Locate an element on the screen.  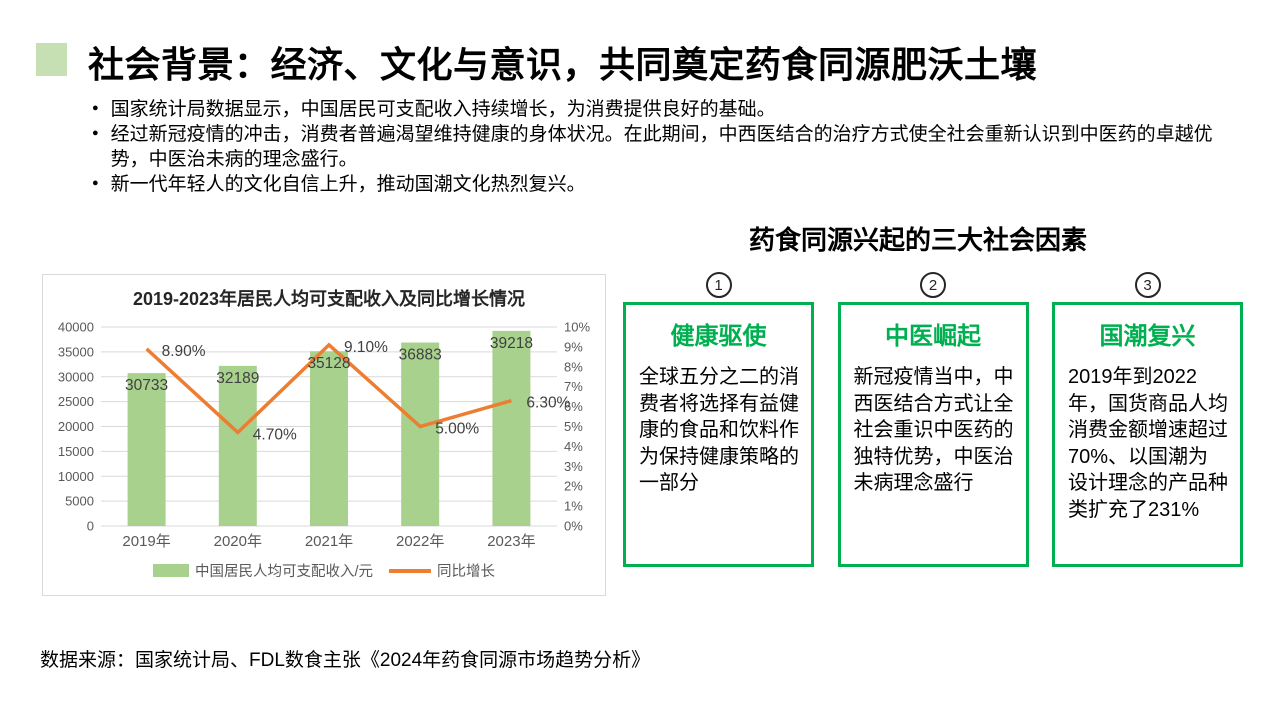
factor-number: 2 is located at coordinates (933, 285).